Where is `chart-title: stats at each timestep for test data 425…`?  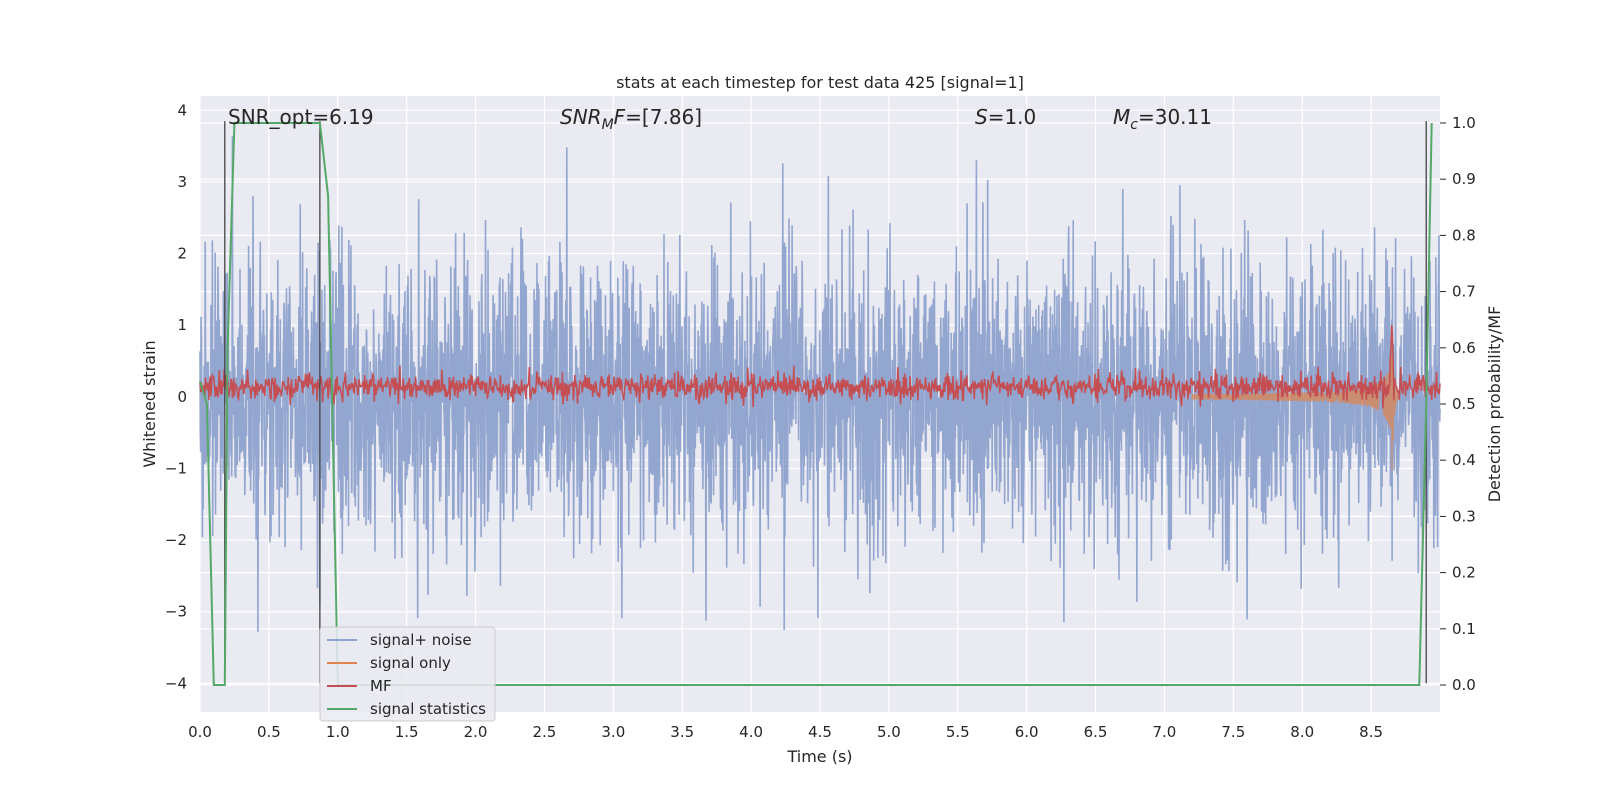 chart-title: stats at each timestep for test data 425… is located at coordinates (820, 82).